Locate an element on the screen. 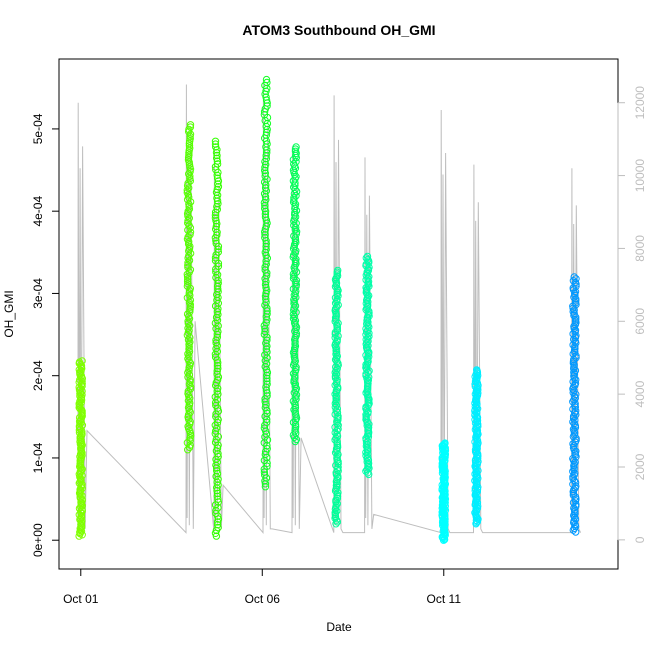 This screenshot has height=650, width=650. right-y-tick-label: 0 is located at coordinates (640, 539).